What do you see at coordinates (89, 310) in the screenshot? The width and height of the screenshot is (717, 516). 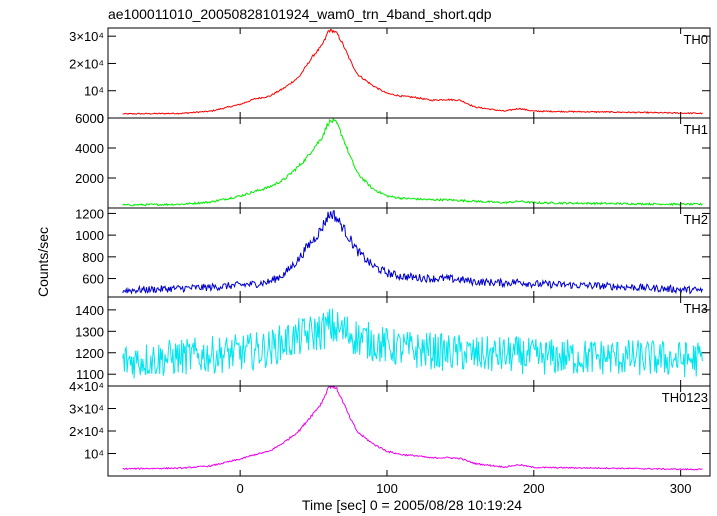 I see `y-tick-label: 1400` at bounding box center [89, 310].